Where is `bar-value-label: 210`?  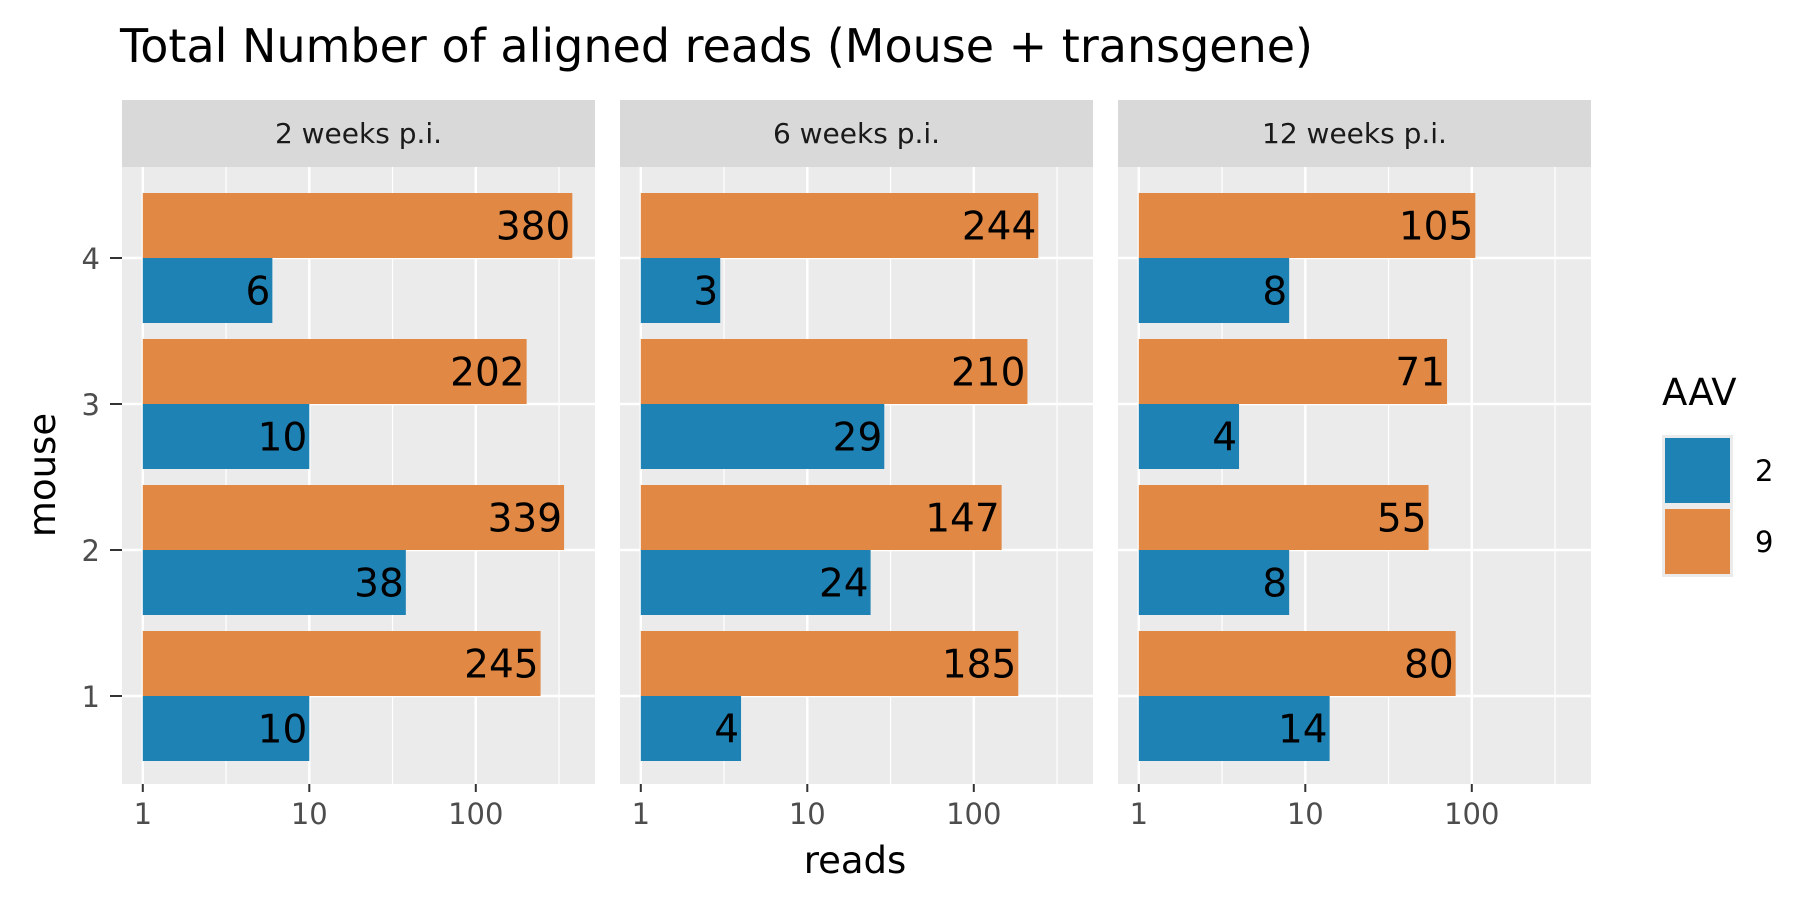
bar-value-label: 210 is located at coordinates (988, 373).